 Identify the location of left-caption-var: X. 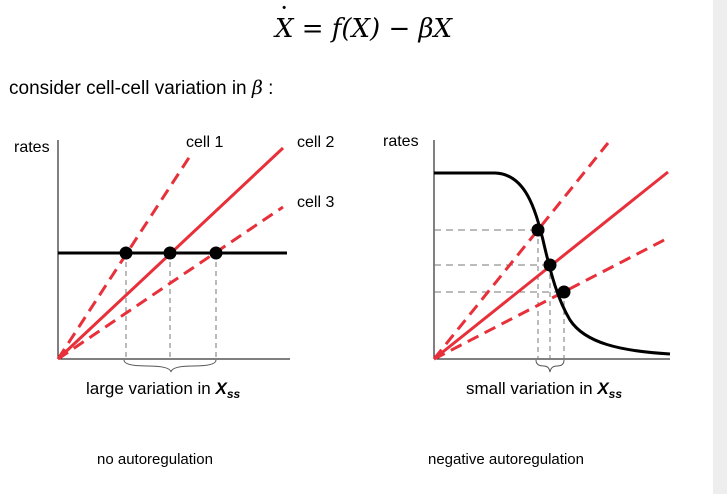
(221, 388).